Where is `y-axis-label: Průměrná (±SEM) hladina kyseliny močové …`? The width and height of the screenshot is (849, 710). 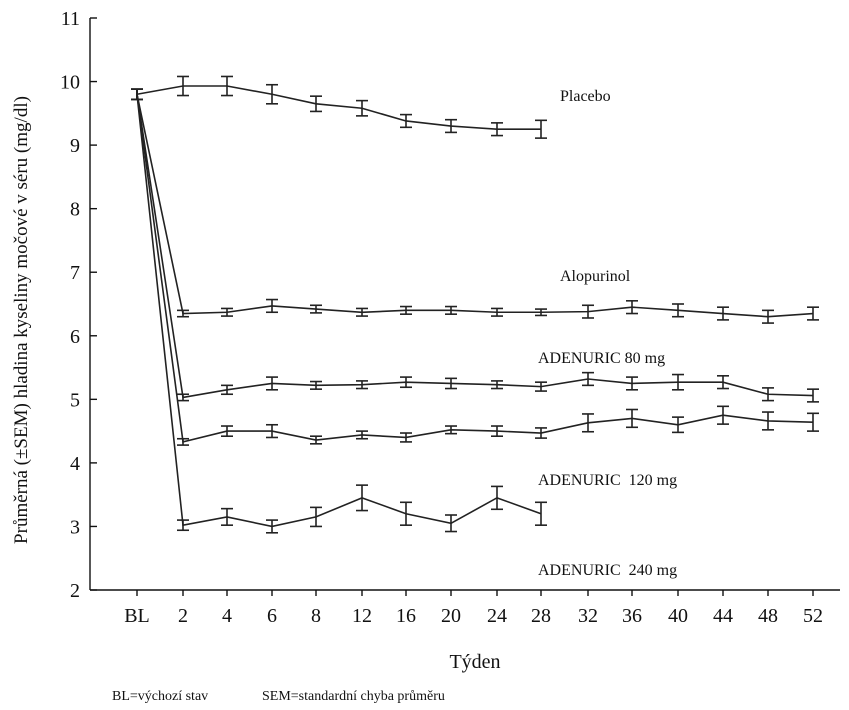
y-axis-label: Průměrná (±SEM) hladina kyseliny močové … is located at coordinates (21, 320).